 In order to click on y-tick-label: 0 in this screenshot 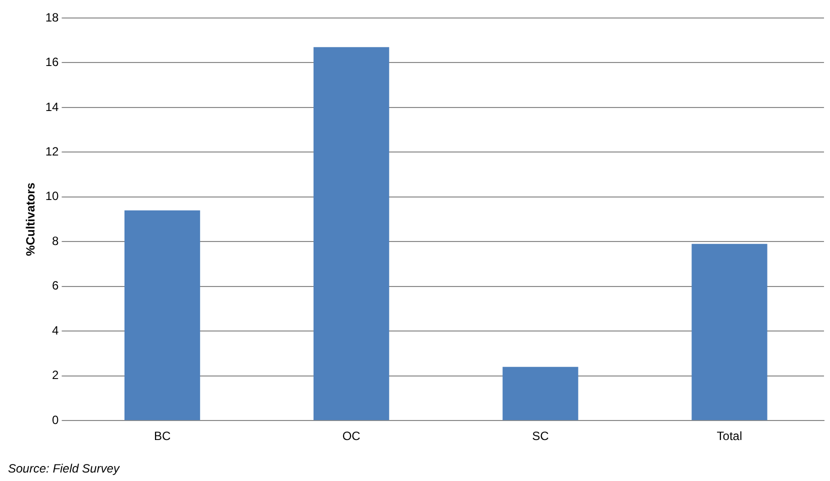, I will do `click(56, 419)`.